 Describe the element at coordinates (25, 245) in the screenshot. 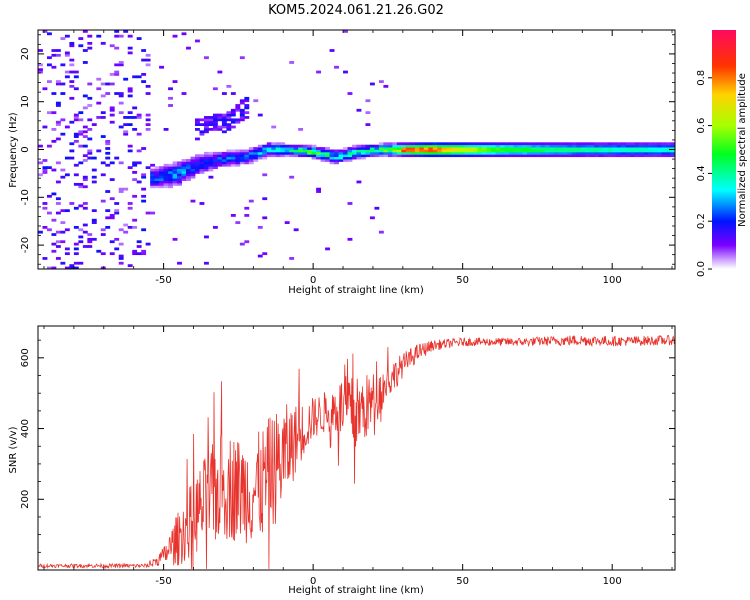

I see `spectrogram-y-tick-label: -20` at that location.